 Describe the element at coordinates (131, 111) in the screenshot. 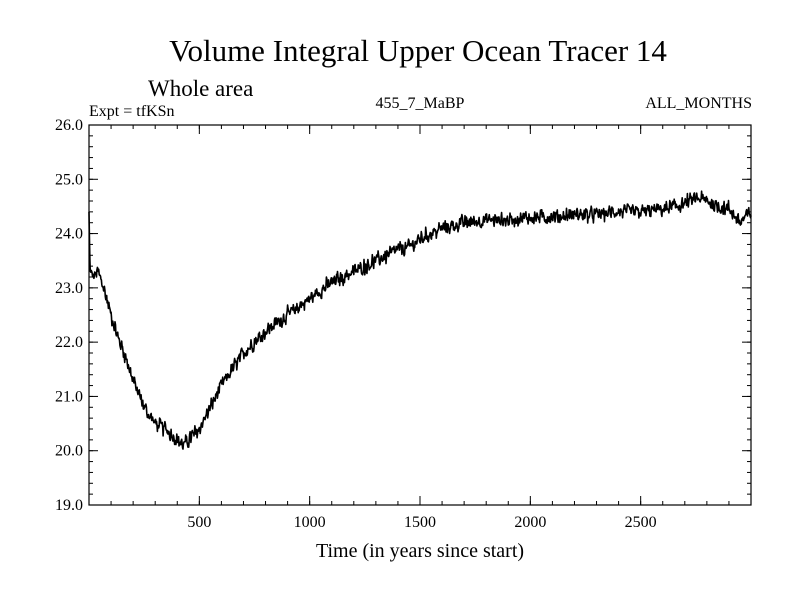

I see `experiment-label: Expt = tfKSn` at that location.